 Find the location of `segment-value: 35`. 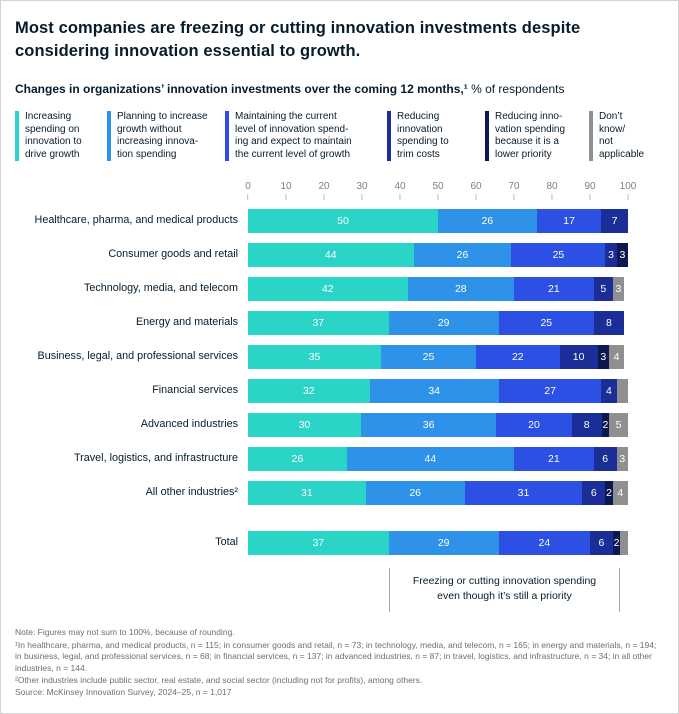

segment-value: 35 is located at coordinates (314, 357).